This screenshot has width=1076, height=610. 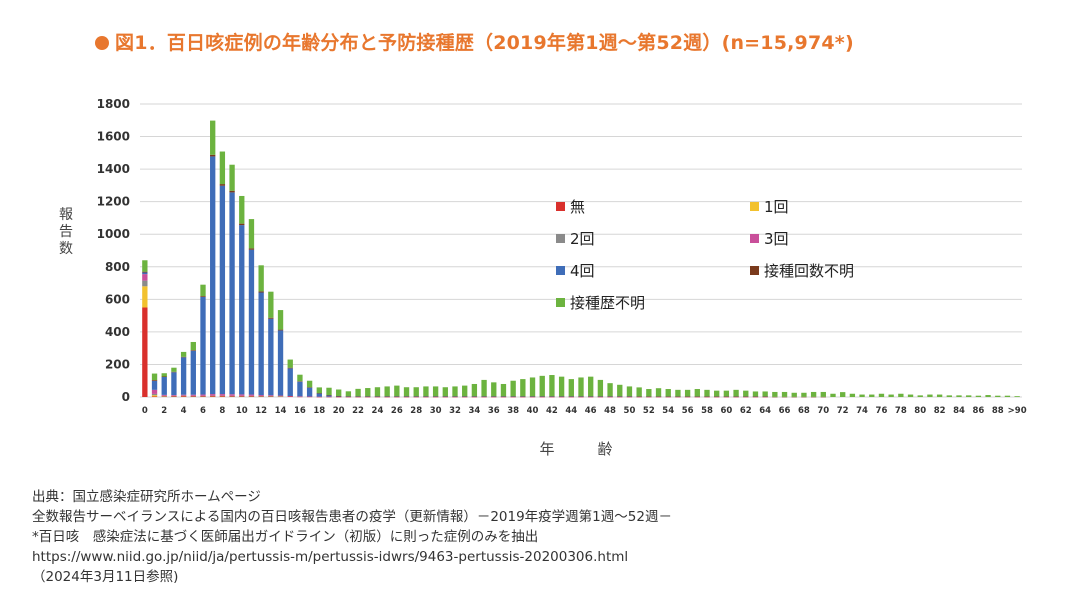 What do you see at coordinates (804, 411) in the screenshot?
I see `x-tick-label: 68` at bounding box center [804, 411].